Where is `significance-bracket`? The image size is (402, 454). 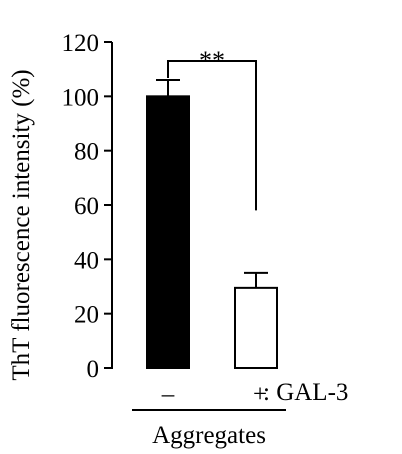
significance-bracket is located at coordinates (212, 135).